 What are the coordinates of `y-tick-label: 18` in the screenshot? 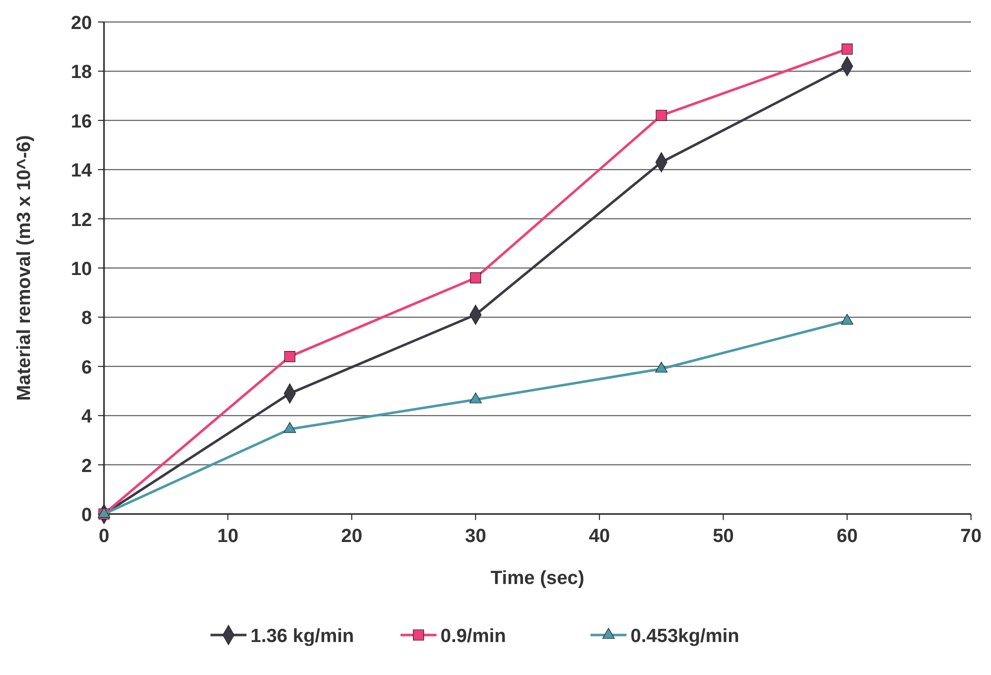 It's located at (81, 73).